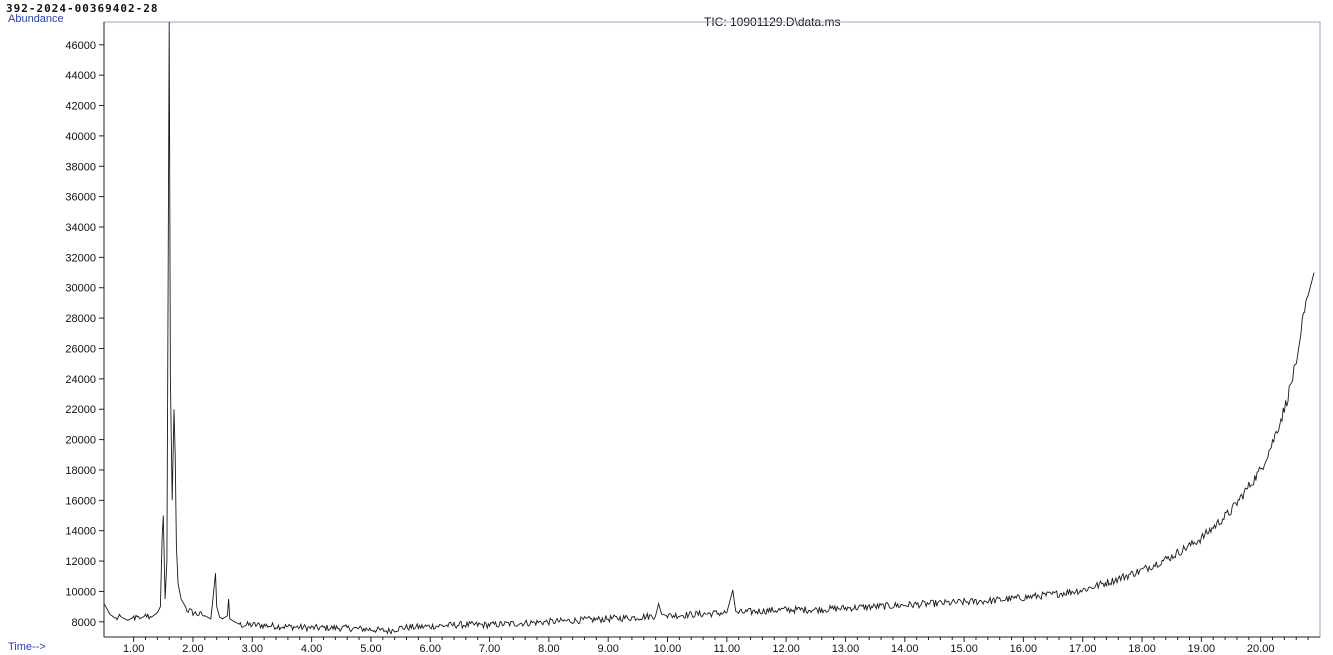 Image resolution: width=1333 pixels, height=655 pixels. I want to click on y-tick-label: 16000, so click(80, 501).